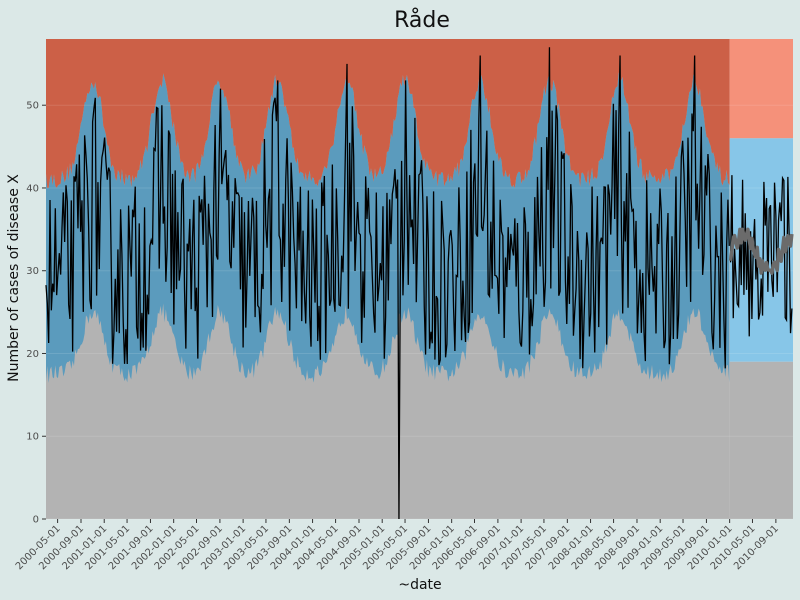 The height and width of the screenshot is (600, 800). I want to click on y-axis: 0 10 20 30 40 50, so click(36, 313).